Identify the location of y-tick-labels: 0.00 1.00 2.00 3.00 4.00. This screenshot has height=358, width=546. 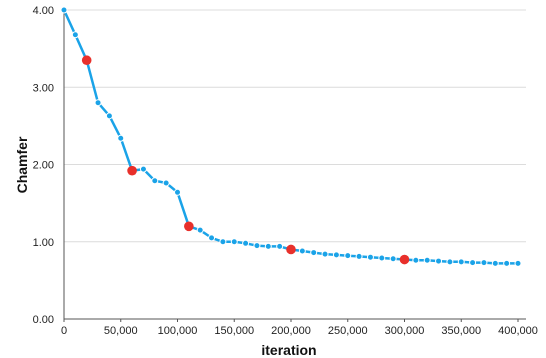
(43, 165).